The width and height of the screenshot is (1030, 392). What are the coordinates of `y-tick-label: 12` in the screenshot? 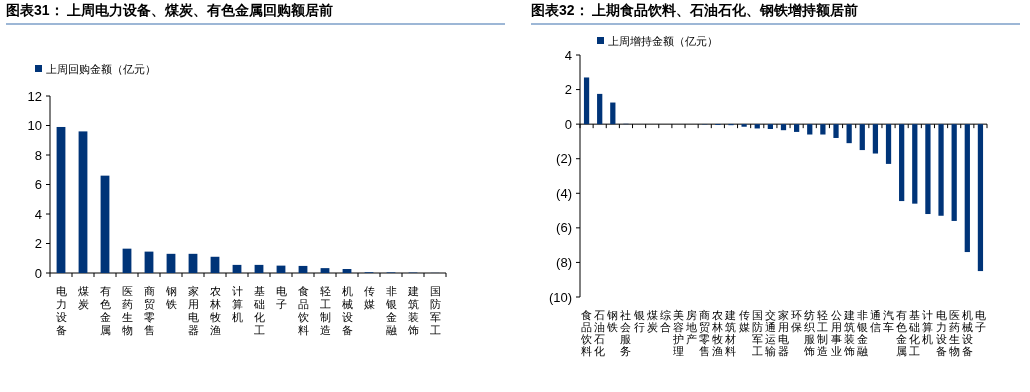 It's located at (34, 96).